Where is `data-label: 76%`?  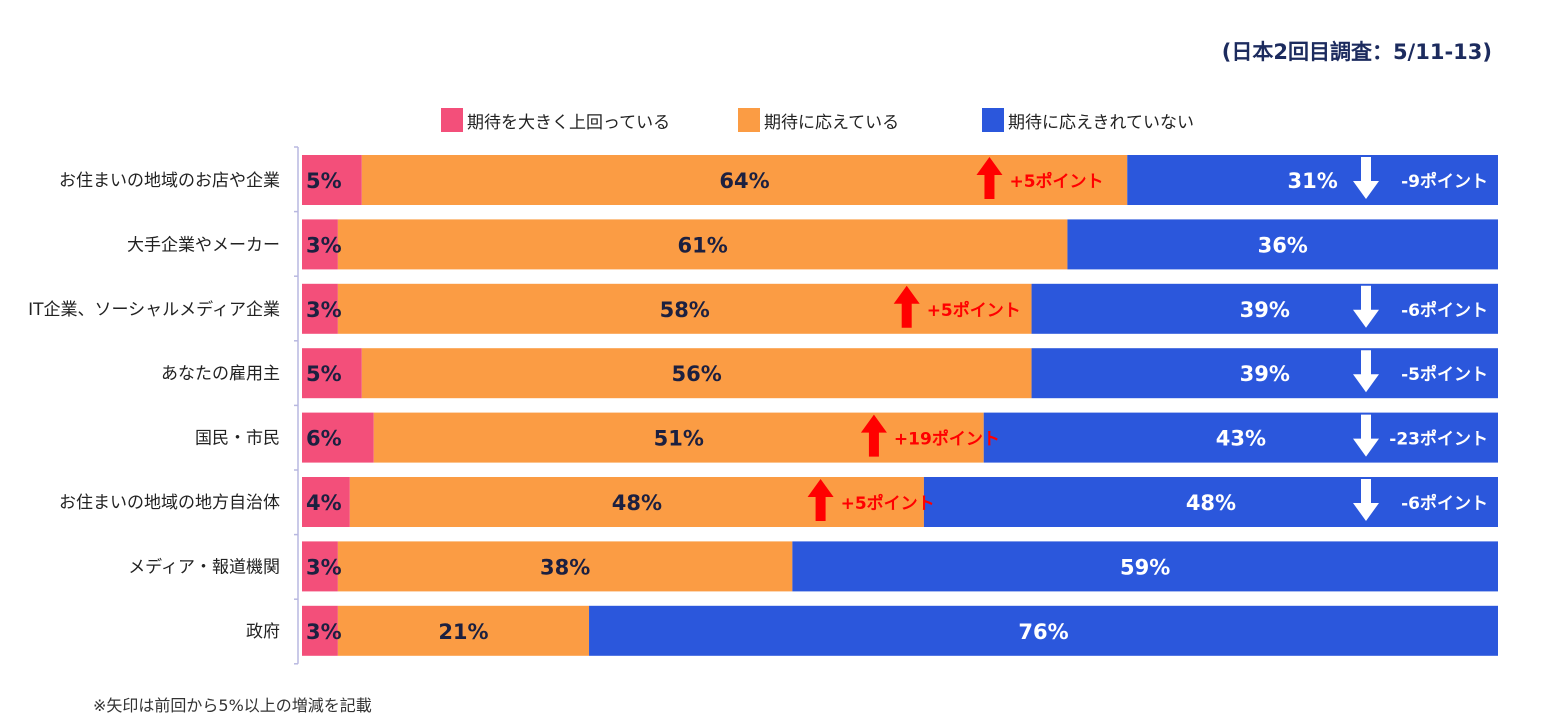
data-label: 76% is located at coordinates (1043, 632).